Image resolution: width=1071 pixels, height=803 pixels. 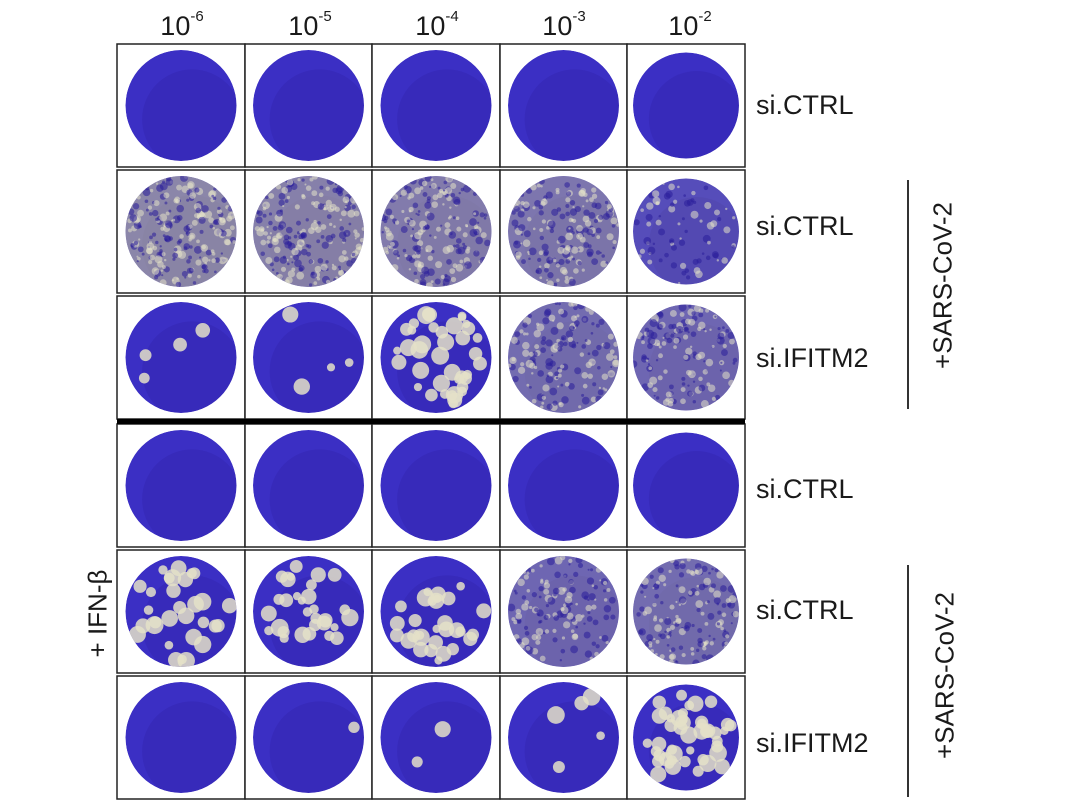 I want to click on row-label-3: si.IFITM2, so click(x=812, y=358).